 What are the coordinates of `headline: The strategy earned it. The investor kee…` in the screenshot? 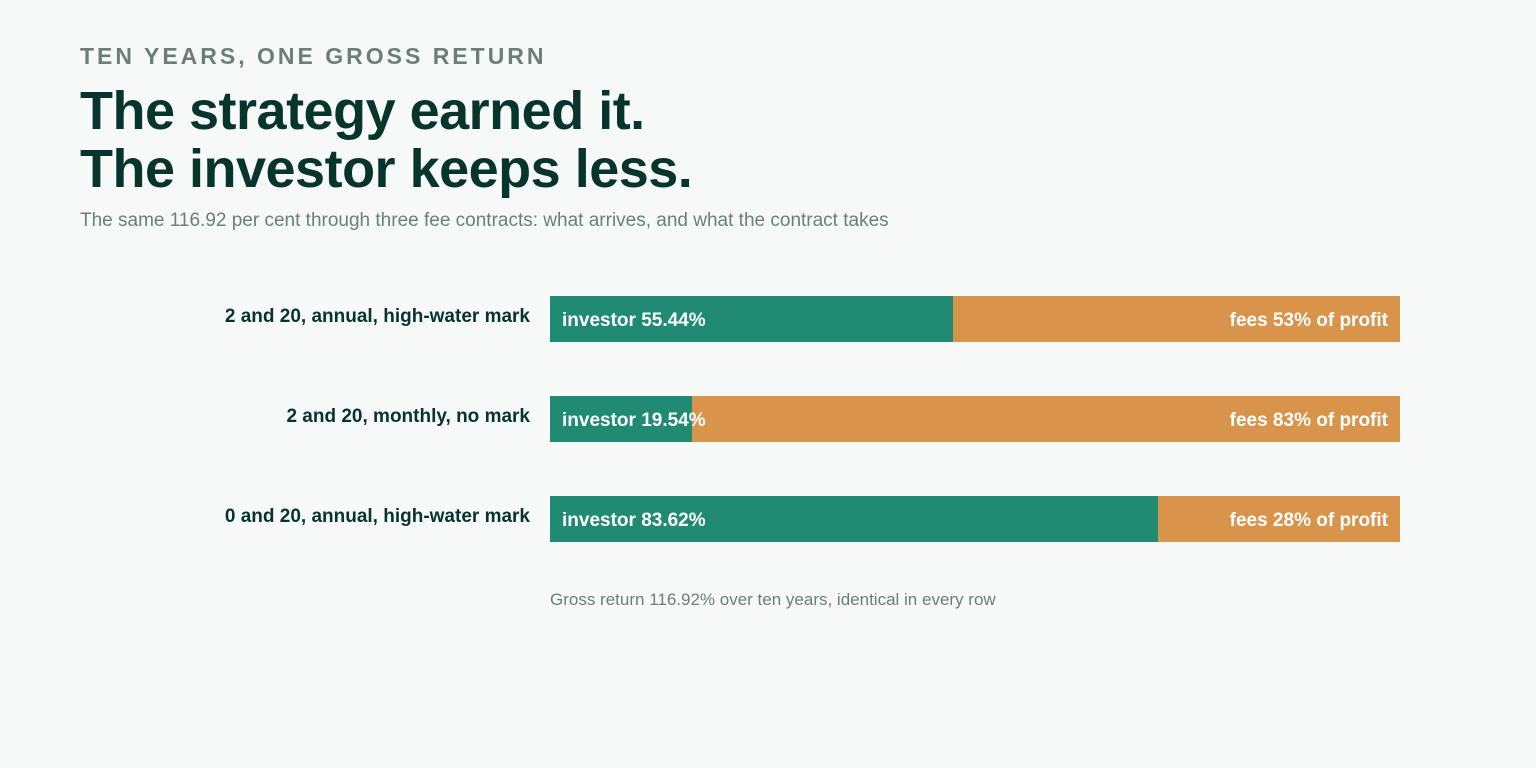 It's located at (386, 140).